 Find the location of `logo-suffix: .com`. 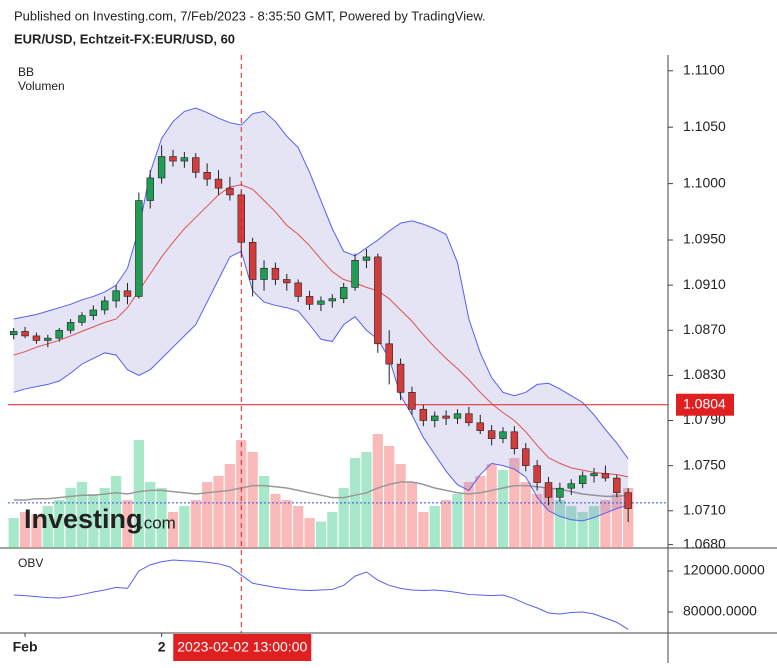

logo-suffix: .com is located at coordinates (157, 522).